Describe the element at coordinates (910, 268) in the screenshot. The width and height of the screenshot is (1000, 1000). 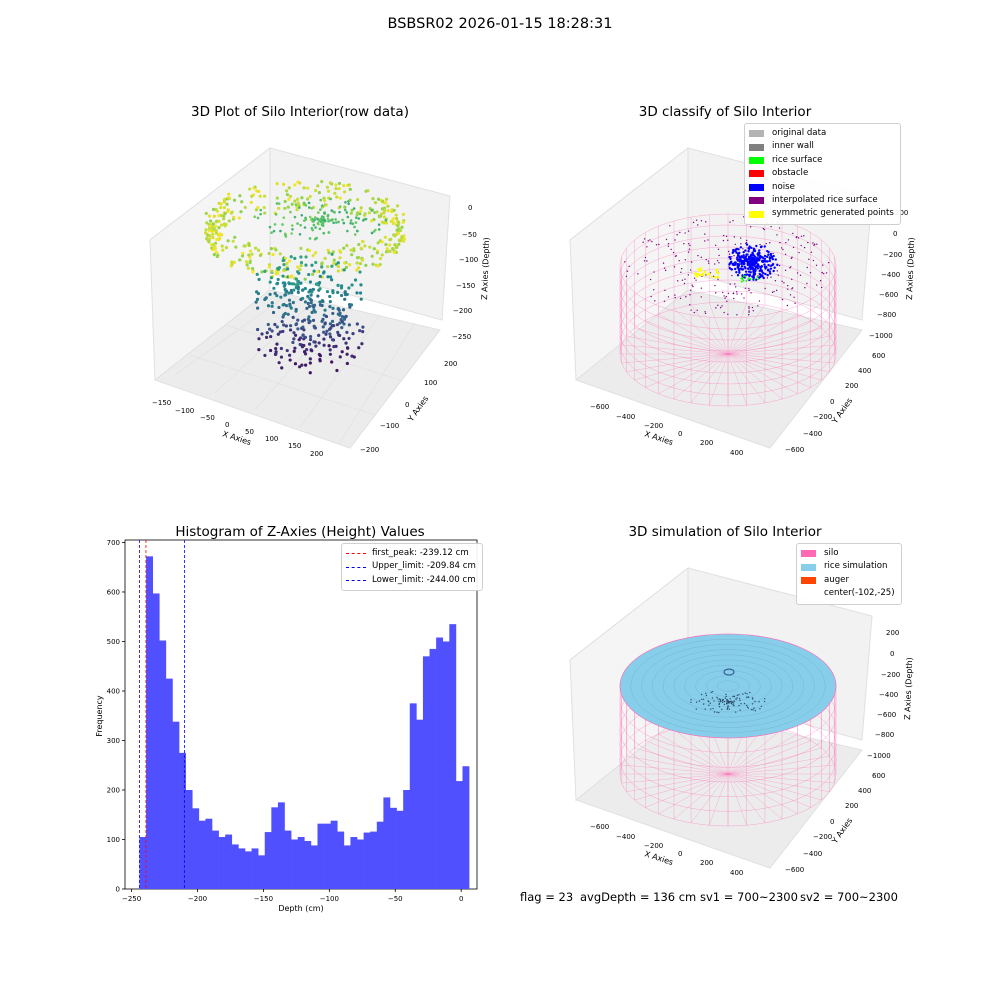
I see `classify-z-label: Z Axies (Depth)` at that location.